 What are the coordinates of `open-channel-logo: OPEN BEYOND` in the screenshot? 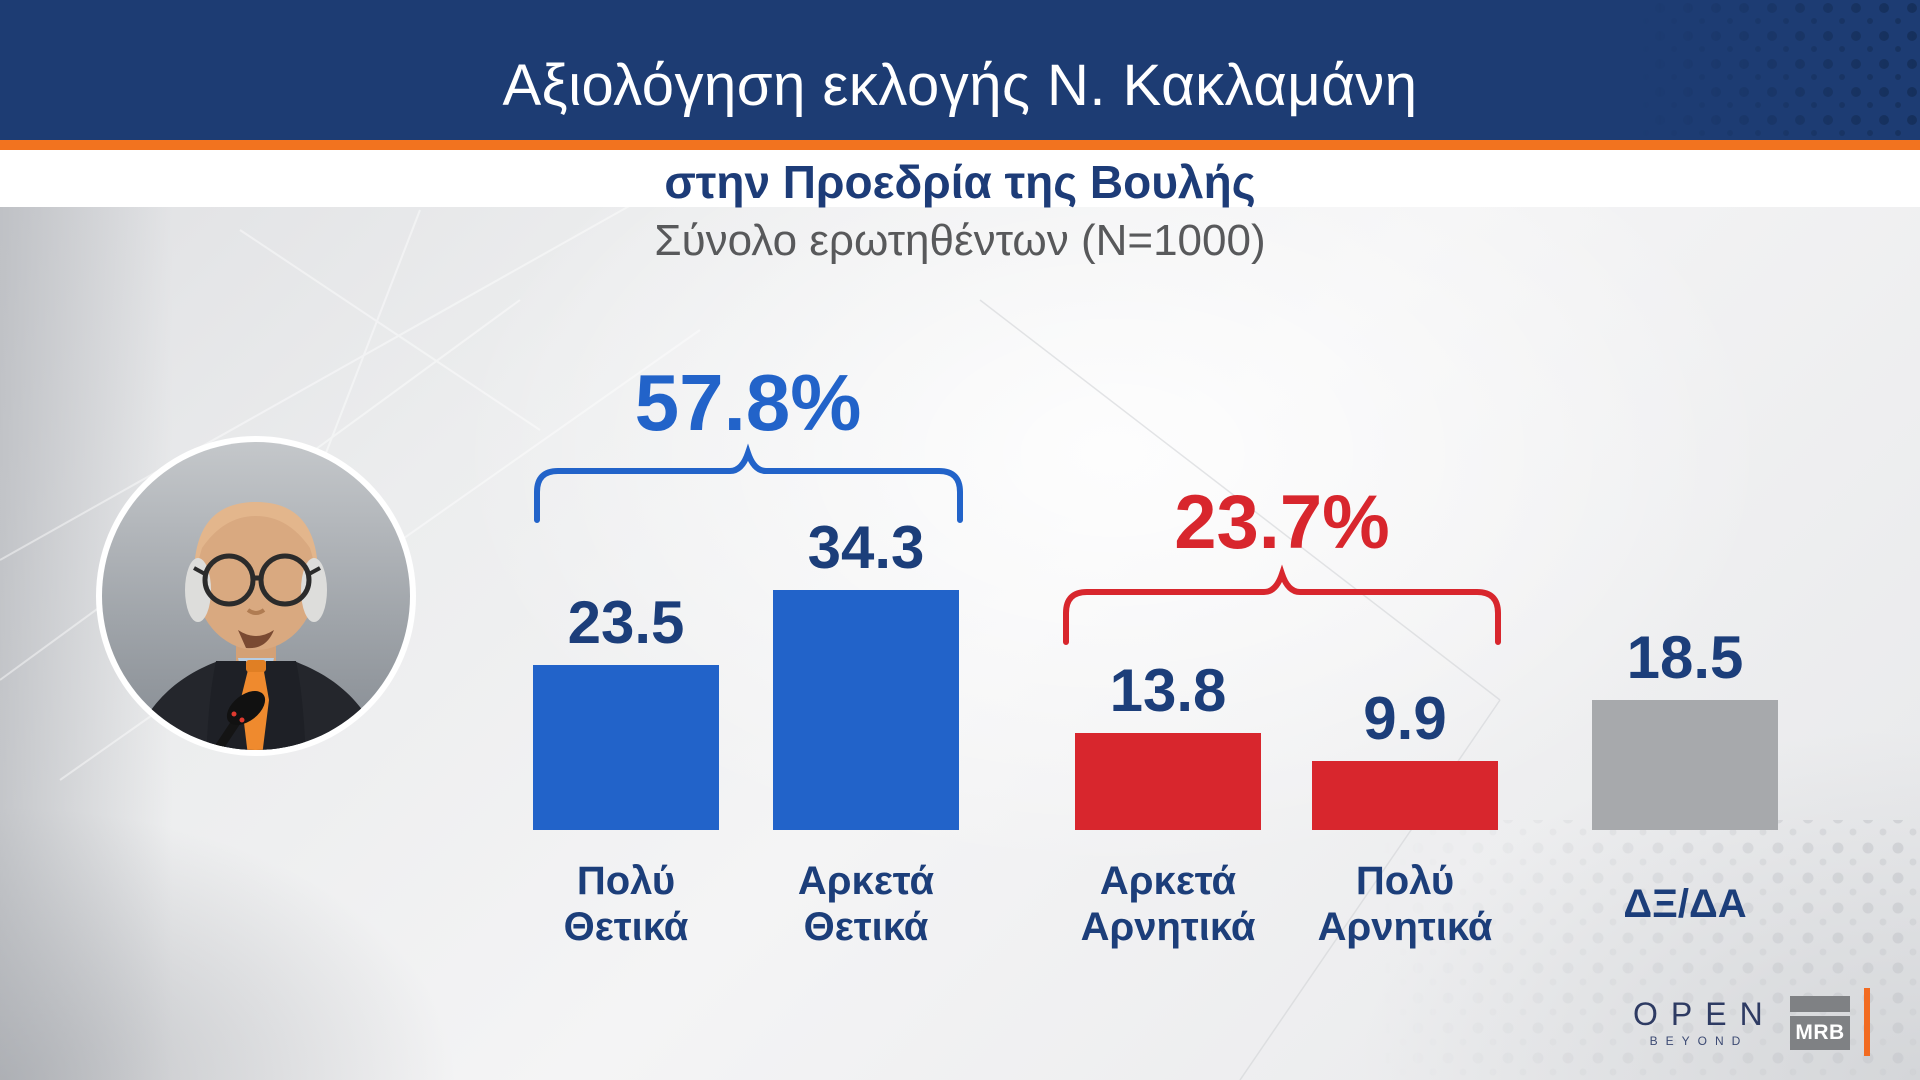 It's located at (1695, 1023).